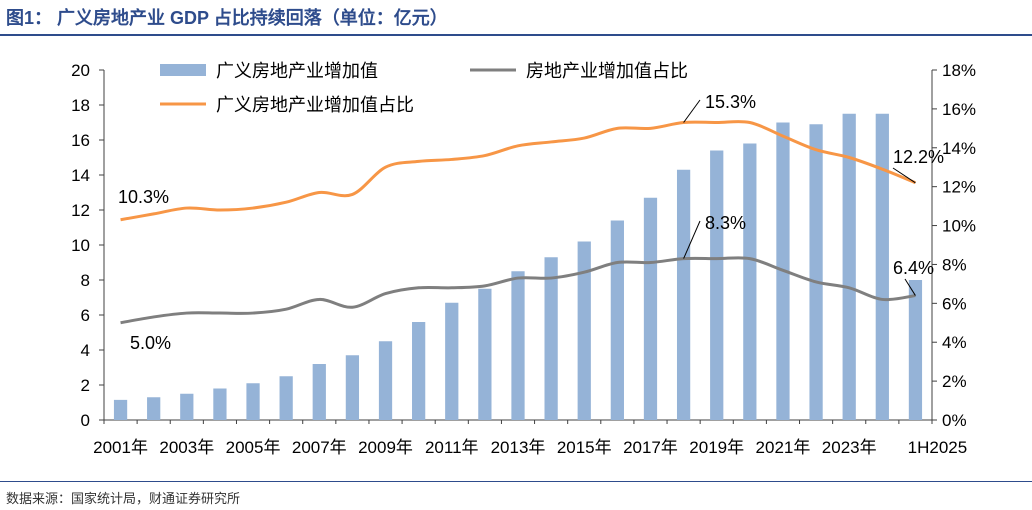  I want to click on series-line-narrow-share, so click(518, 290).